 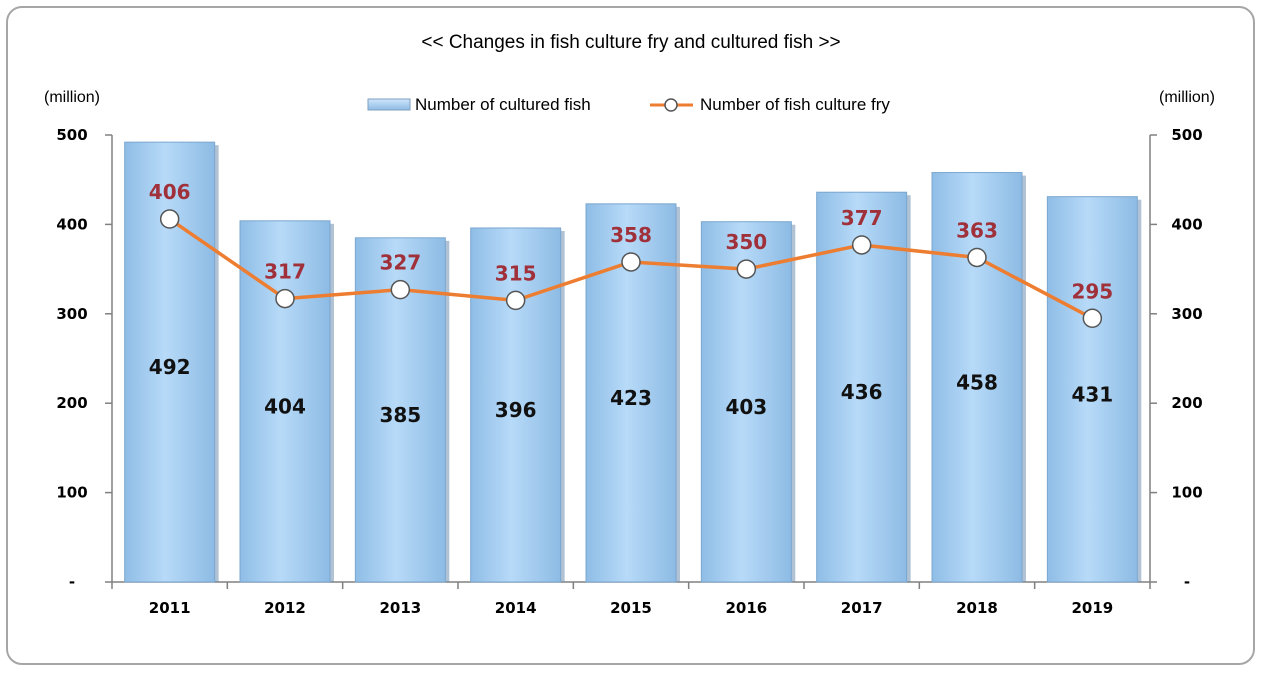 I want to click on x-tick-label: 2012, so click(x=285, y=608).